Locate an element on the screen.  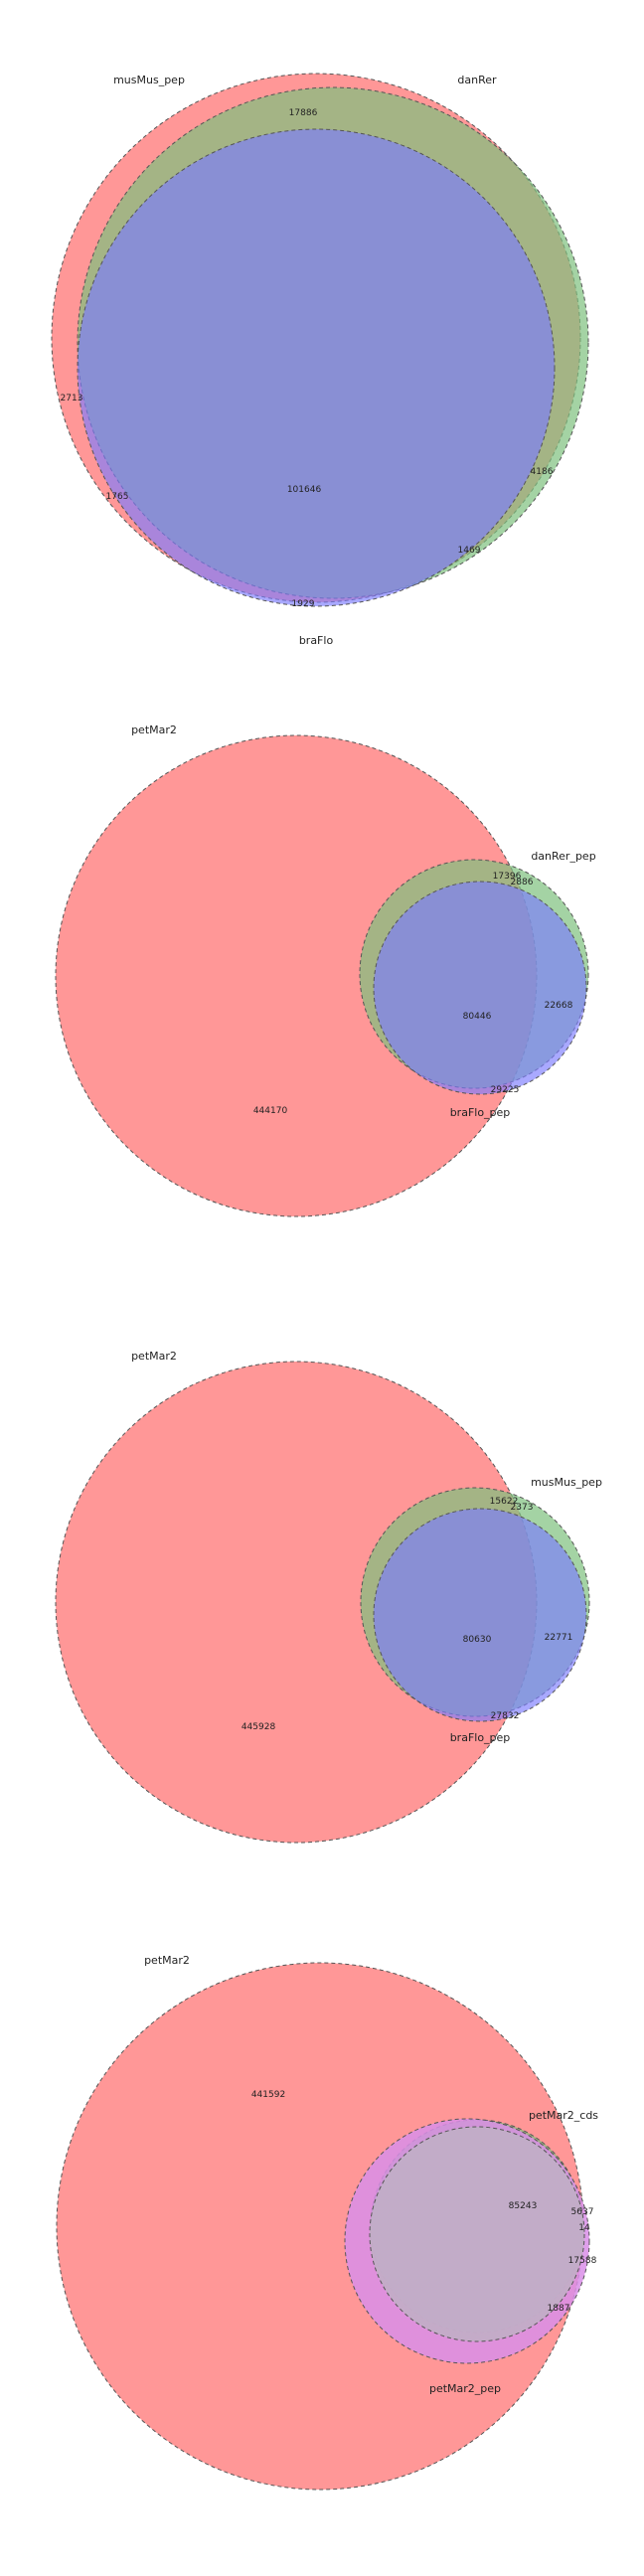
set-label-petmar2-pep: petMar2_pep is located at coordinates (465, 2388).